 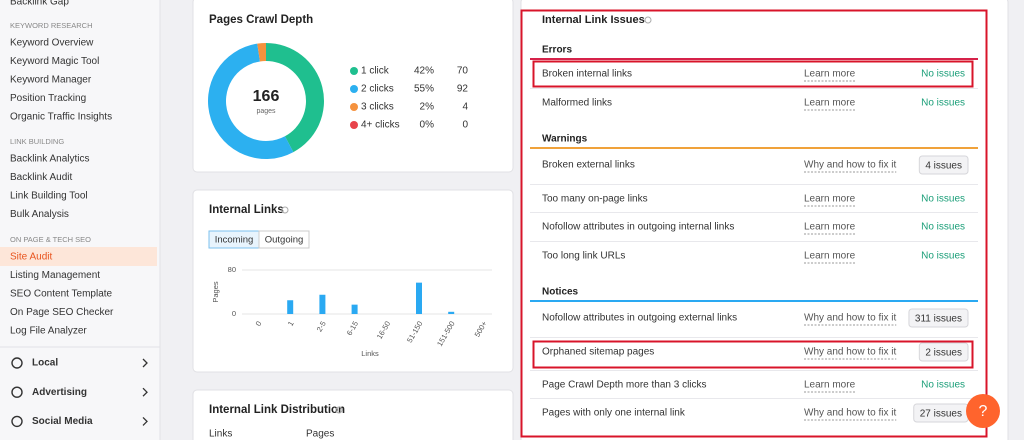 What do you see at coordinates (624, 385) in the screenshot?
I see `issue-name: Page Crawl Depth more than 3 clicks` at bounding box center [624, 385].